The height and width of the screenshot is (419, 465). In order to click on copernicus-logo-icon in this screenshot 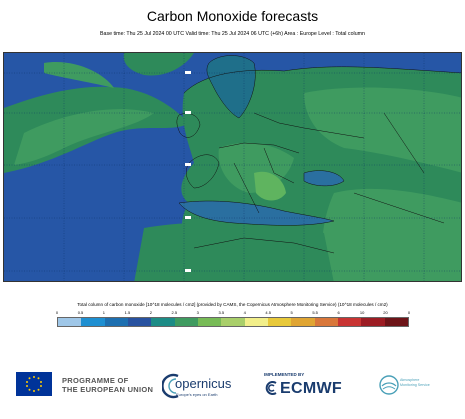, I will do `click(201, 387)`.